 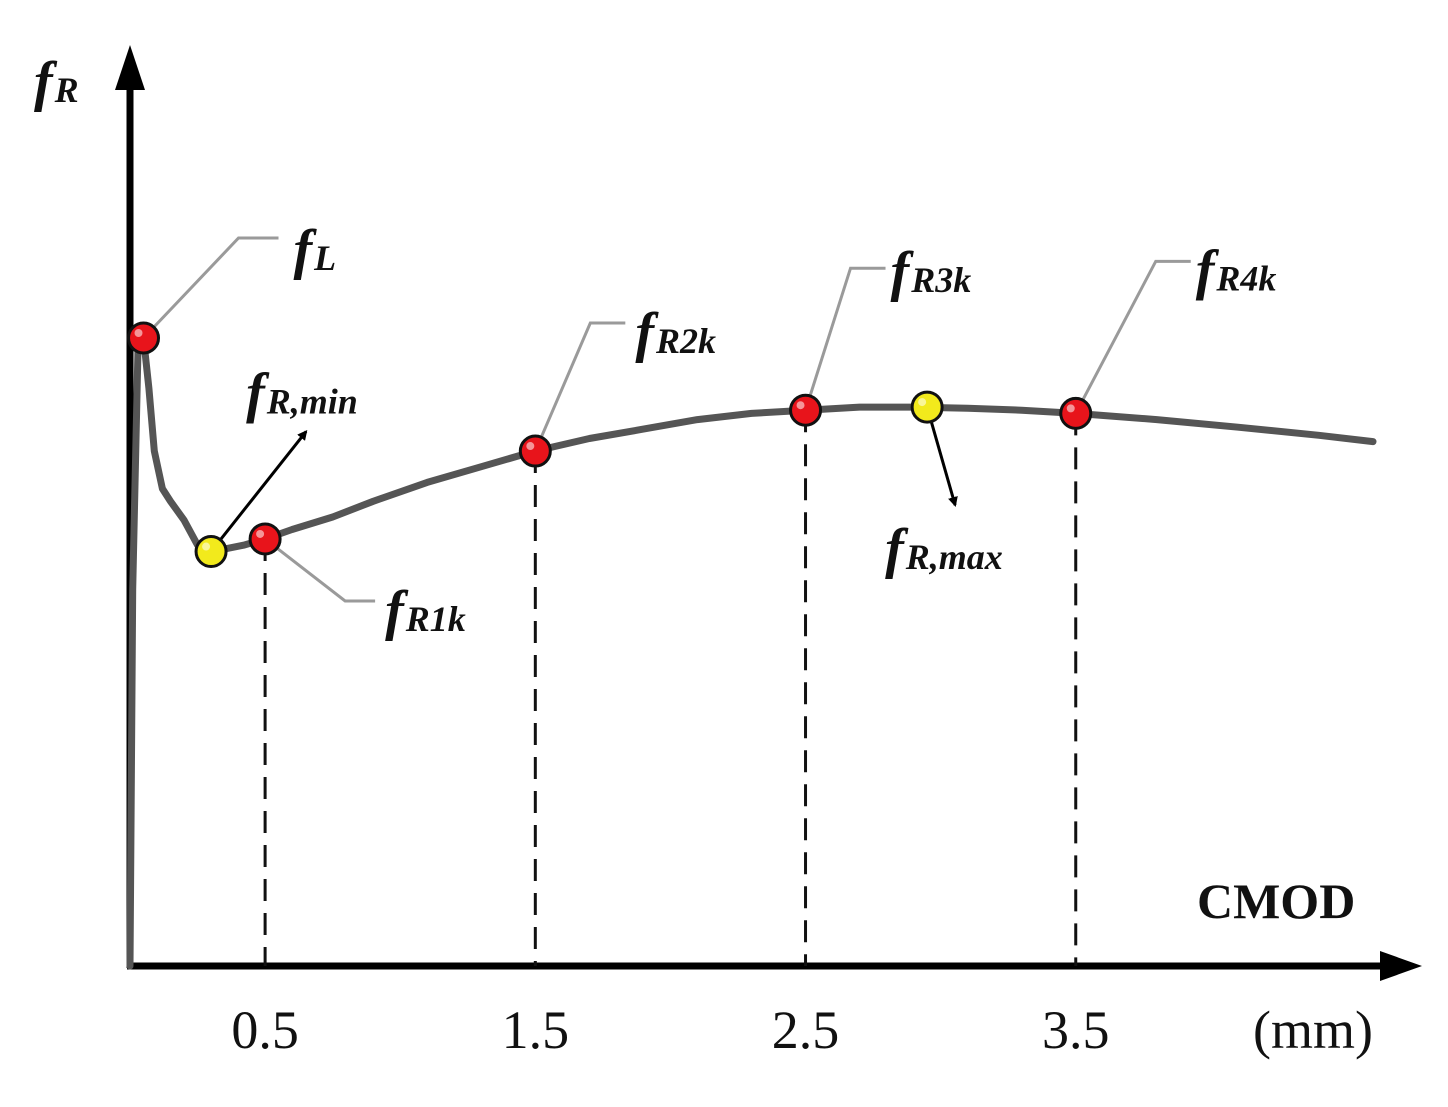 What do you see at coordinates (1401, 966) in the screenshot?
I see `x-axis-arrow` at bounding box center [1401, 966].